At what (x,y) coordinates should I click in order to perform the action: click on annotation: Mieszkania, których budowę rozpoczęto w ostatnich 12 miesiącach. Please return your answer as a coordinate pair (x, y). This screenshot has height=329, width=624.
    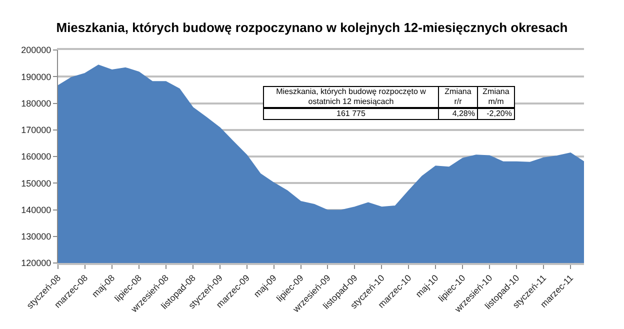
    Looking at the image, I should click on (351, 97).